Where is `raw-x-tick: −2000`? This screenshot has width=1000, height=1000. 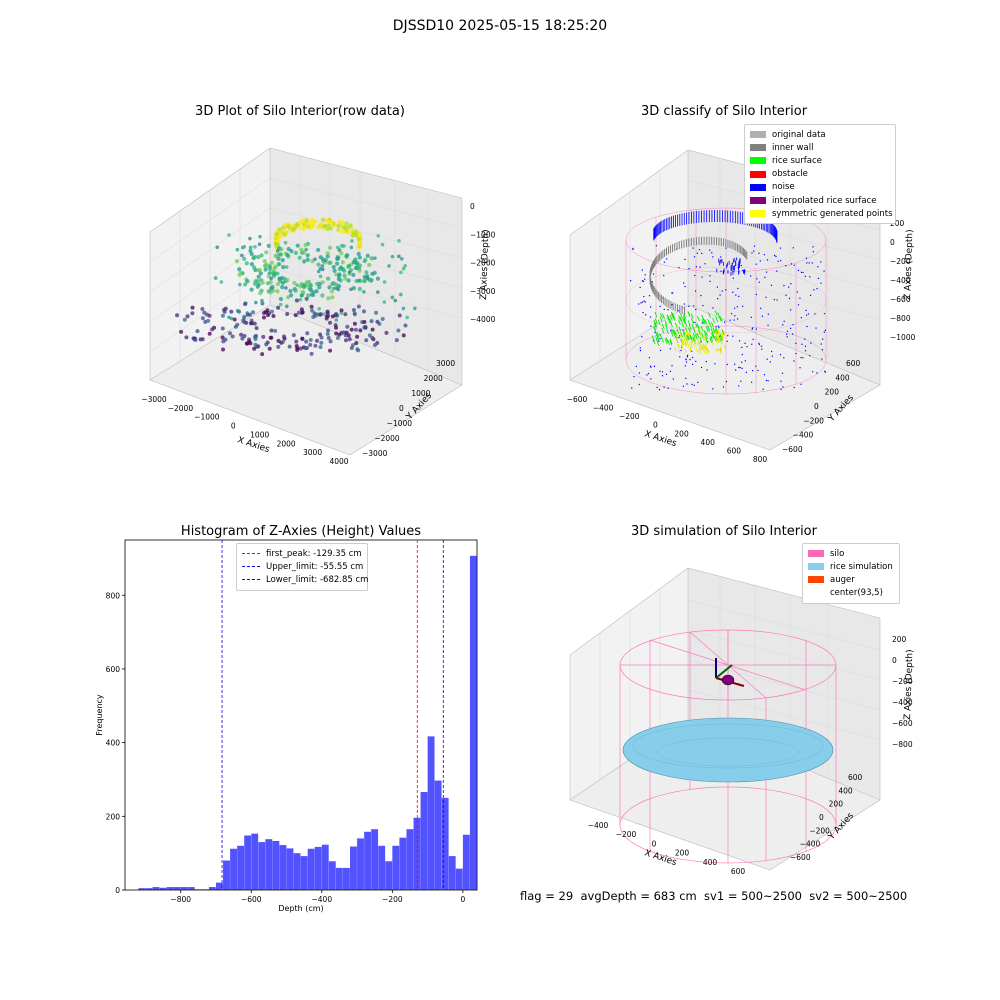
raw-x-tick: −2000 is located at coordinates (181, 408).